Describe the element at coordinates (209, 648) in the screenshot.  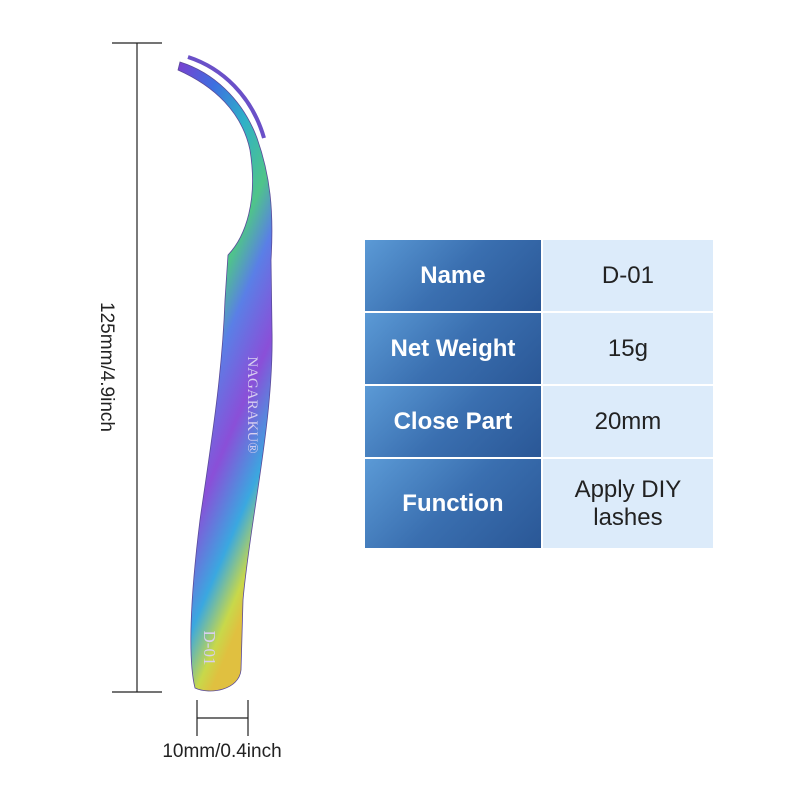
I see `model-engraving: D-01` at that location.